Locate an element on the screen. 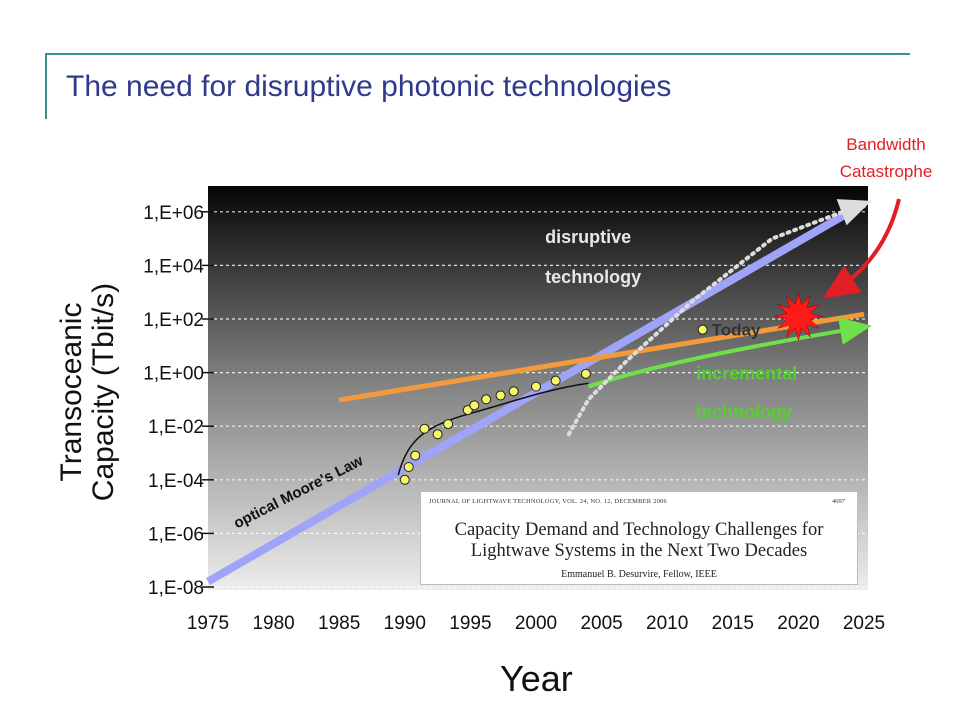  y-tick-label: 1,E+00 is located at coordinates (173, 374).